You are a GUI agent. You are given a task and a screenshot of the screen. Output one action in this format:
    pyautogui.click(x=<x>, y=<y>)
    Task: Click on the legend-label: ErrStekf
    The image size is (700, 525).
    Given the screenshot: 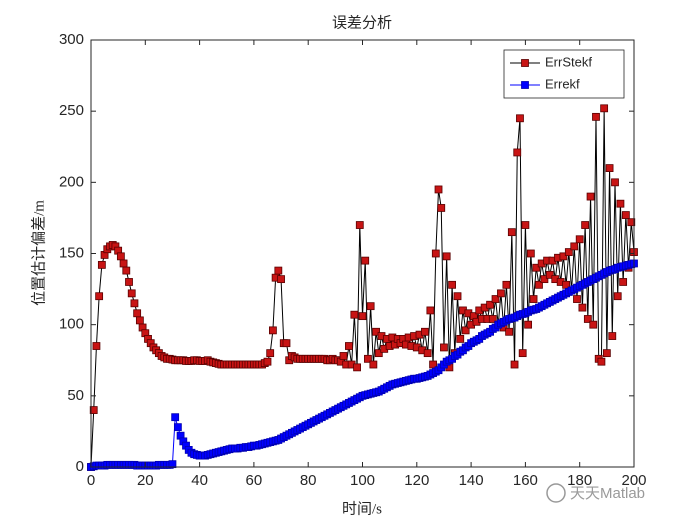 What is the action you would take?
    pyautogui.click(x=568, y=61)
    